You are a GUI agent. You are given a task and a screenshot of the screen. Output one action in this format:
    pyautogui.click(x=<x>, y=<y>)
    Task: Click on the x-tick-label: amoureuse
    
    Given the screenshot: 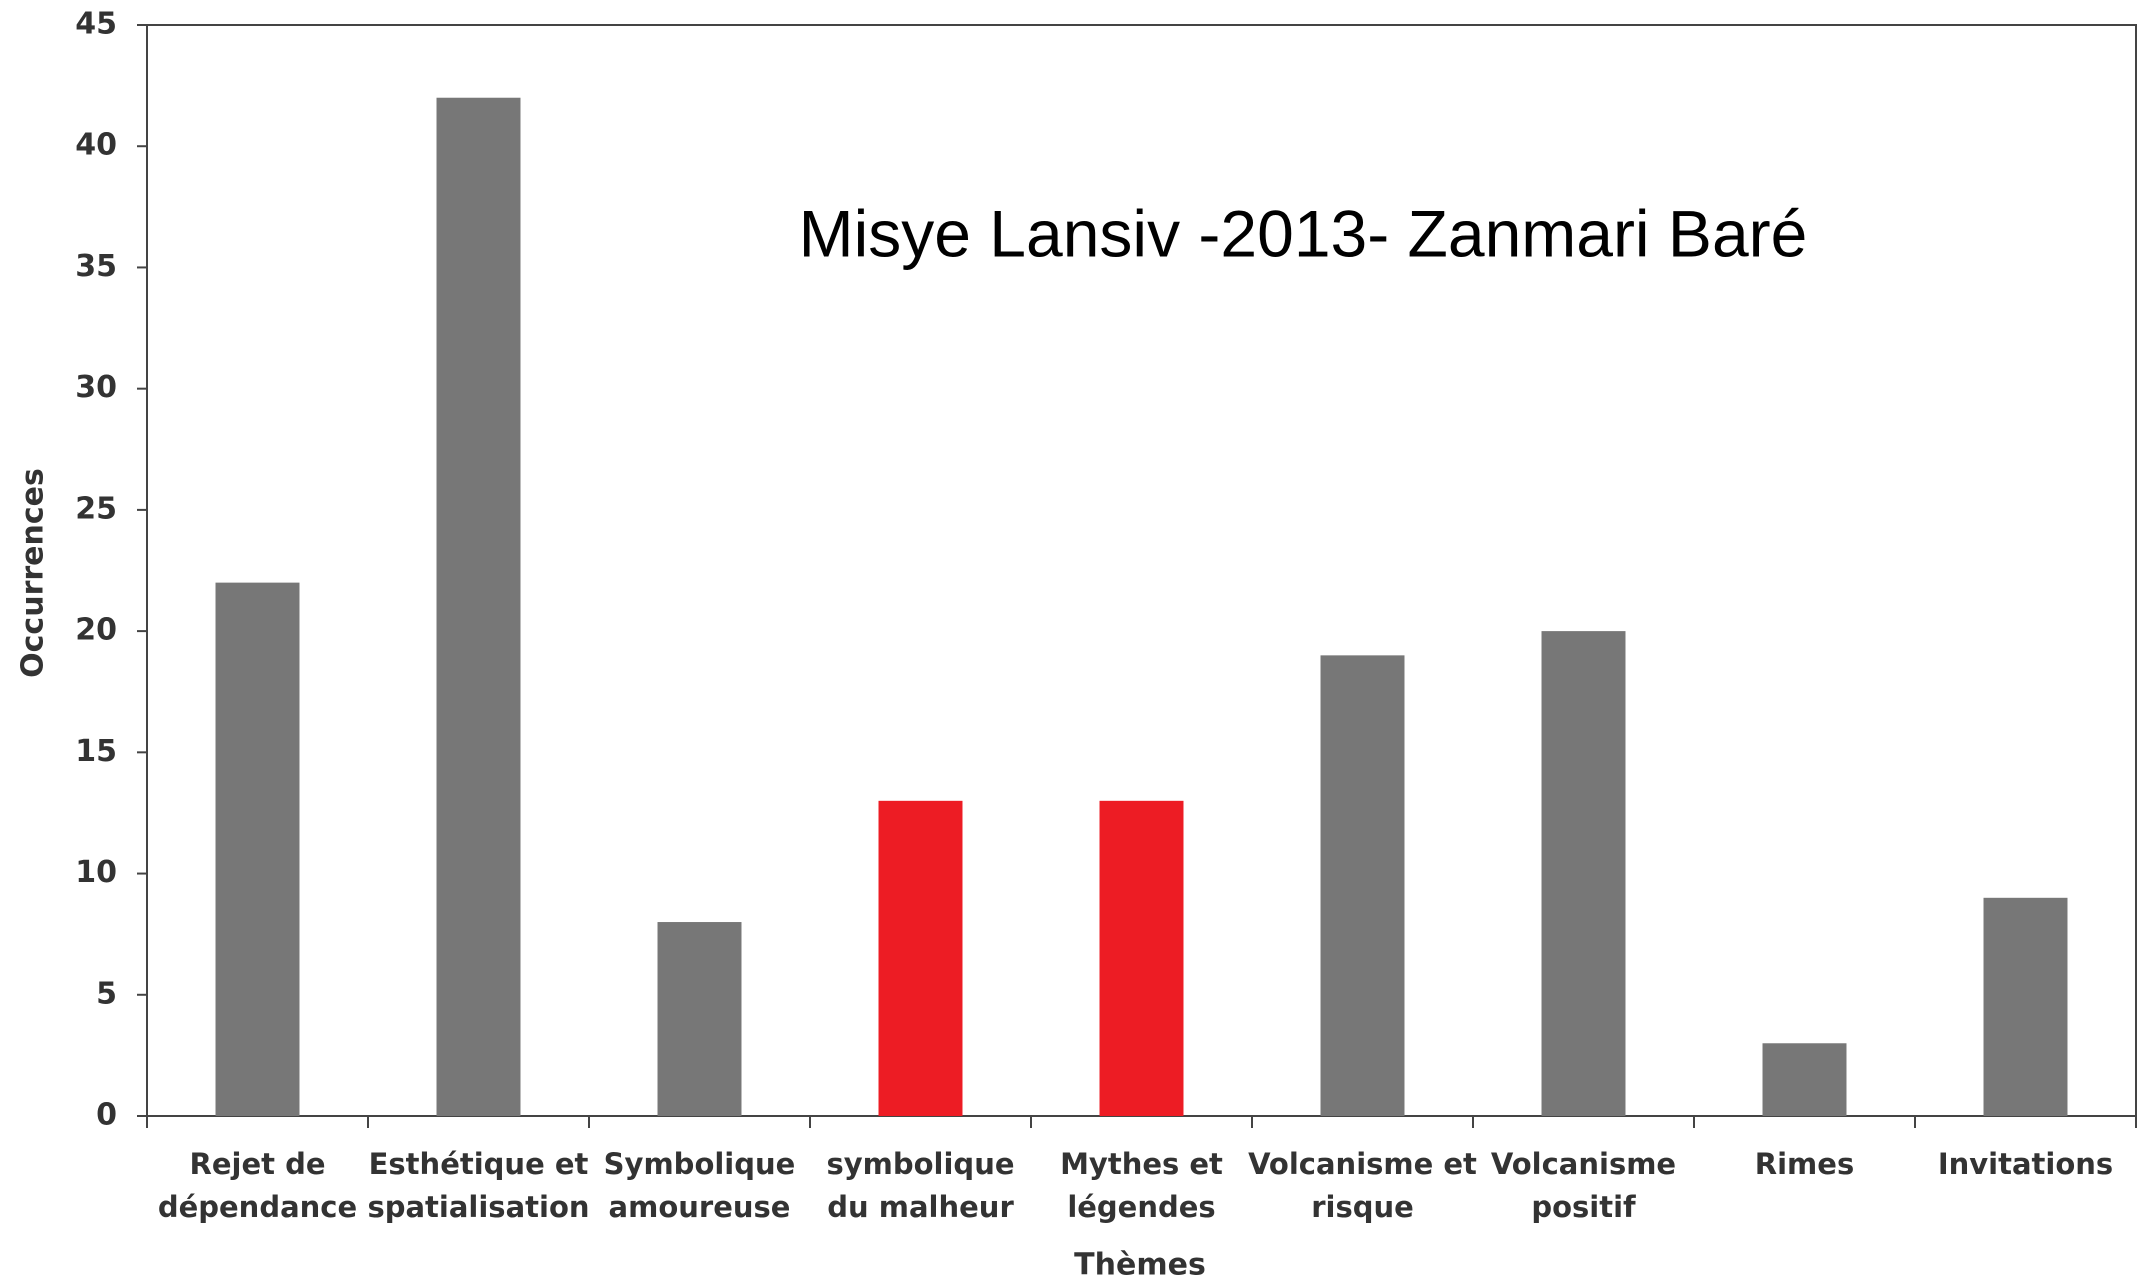 What is the action you would take?
    pyautogui.click(x=700, y=1207)
    